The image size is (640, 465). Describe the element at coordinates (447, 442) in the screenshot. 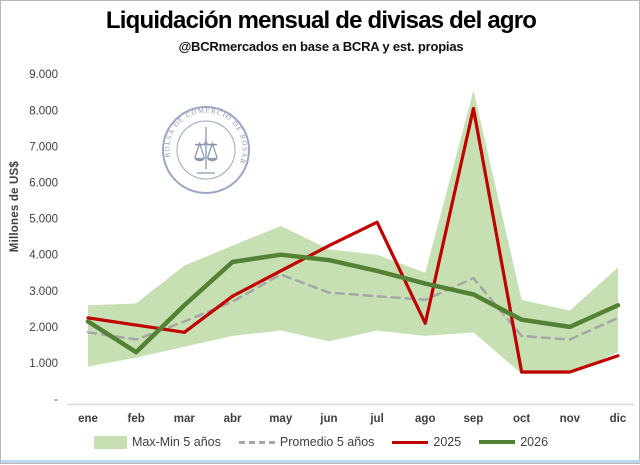

I see `legend-label: 2025` at that location.